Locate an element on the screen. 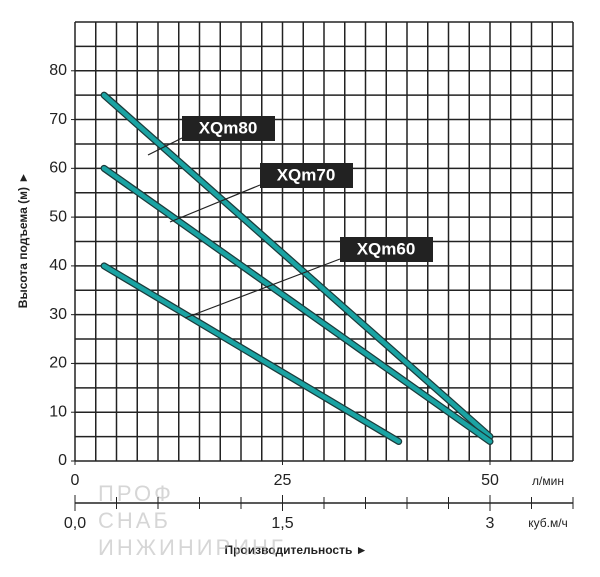  x-tick-label: 25 is located at coordinates (283, 480).